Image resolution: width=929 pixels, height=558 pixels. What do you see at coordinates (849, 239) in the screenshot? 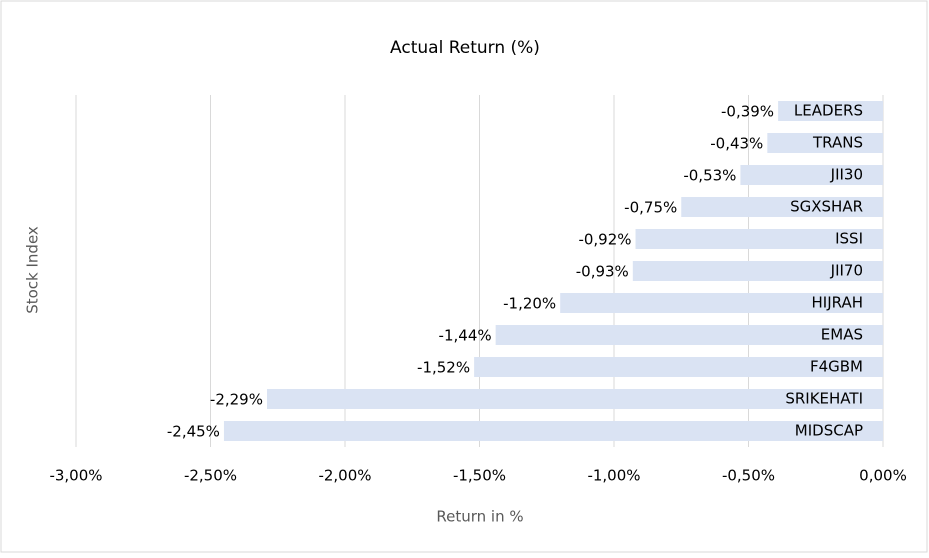
I see `category-label: ISSI` at bounding box center [849, 239].